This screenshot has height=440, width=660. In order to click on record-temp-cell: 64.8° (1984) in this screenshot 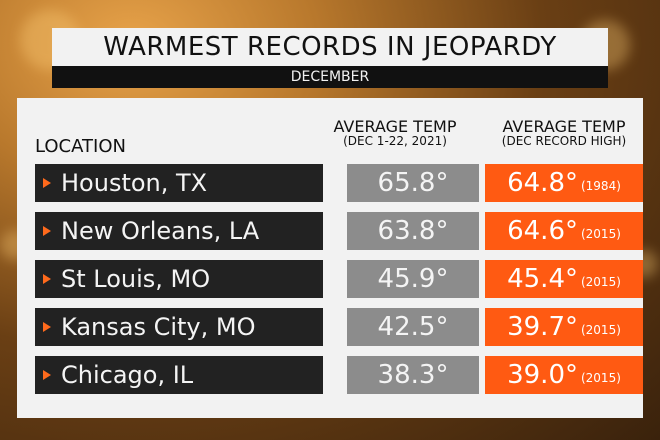, I will do `click(564, 183)`.